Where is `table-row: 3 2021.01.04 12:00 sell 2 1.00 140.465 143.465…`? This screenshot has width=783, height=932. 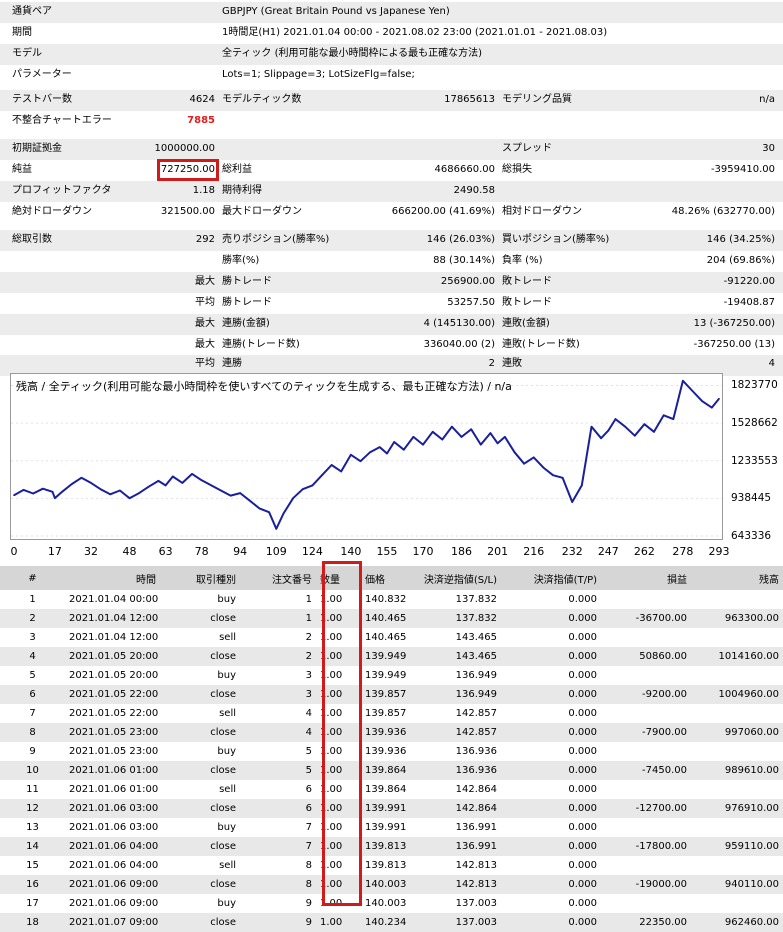 table-row: 3 2021.01.04 12:00 sell 2 1.00 140.465 143.465… is located at coordinates (391, 637).